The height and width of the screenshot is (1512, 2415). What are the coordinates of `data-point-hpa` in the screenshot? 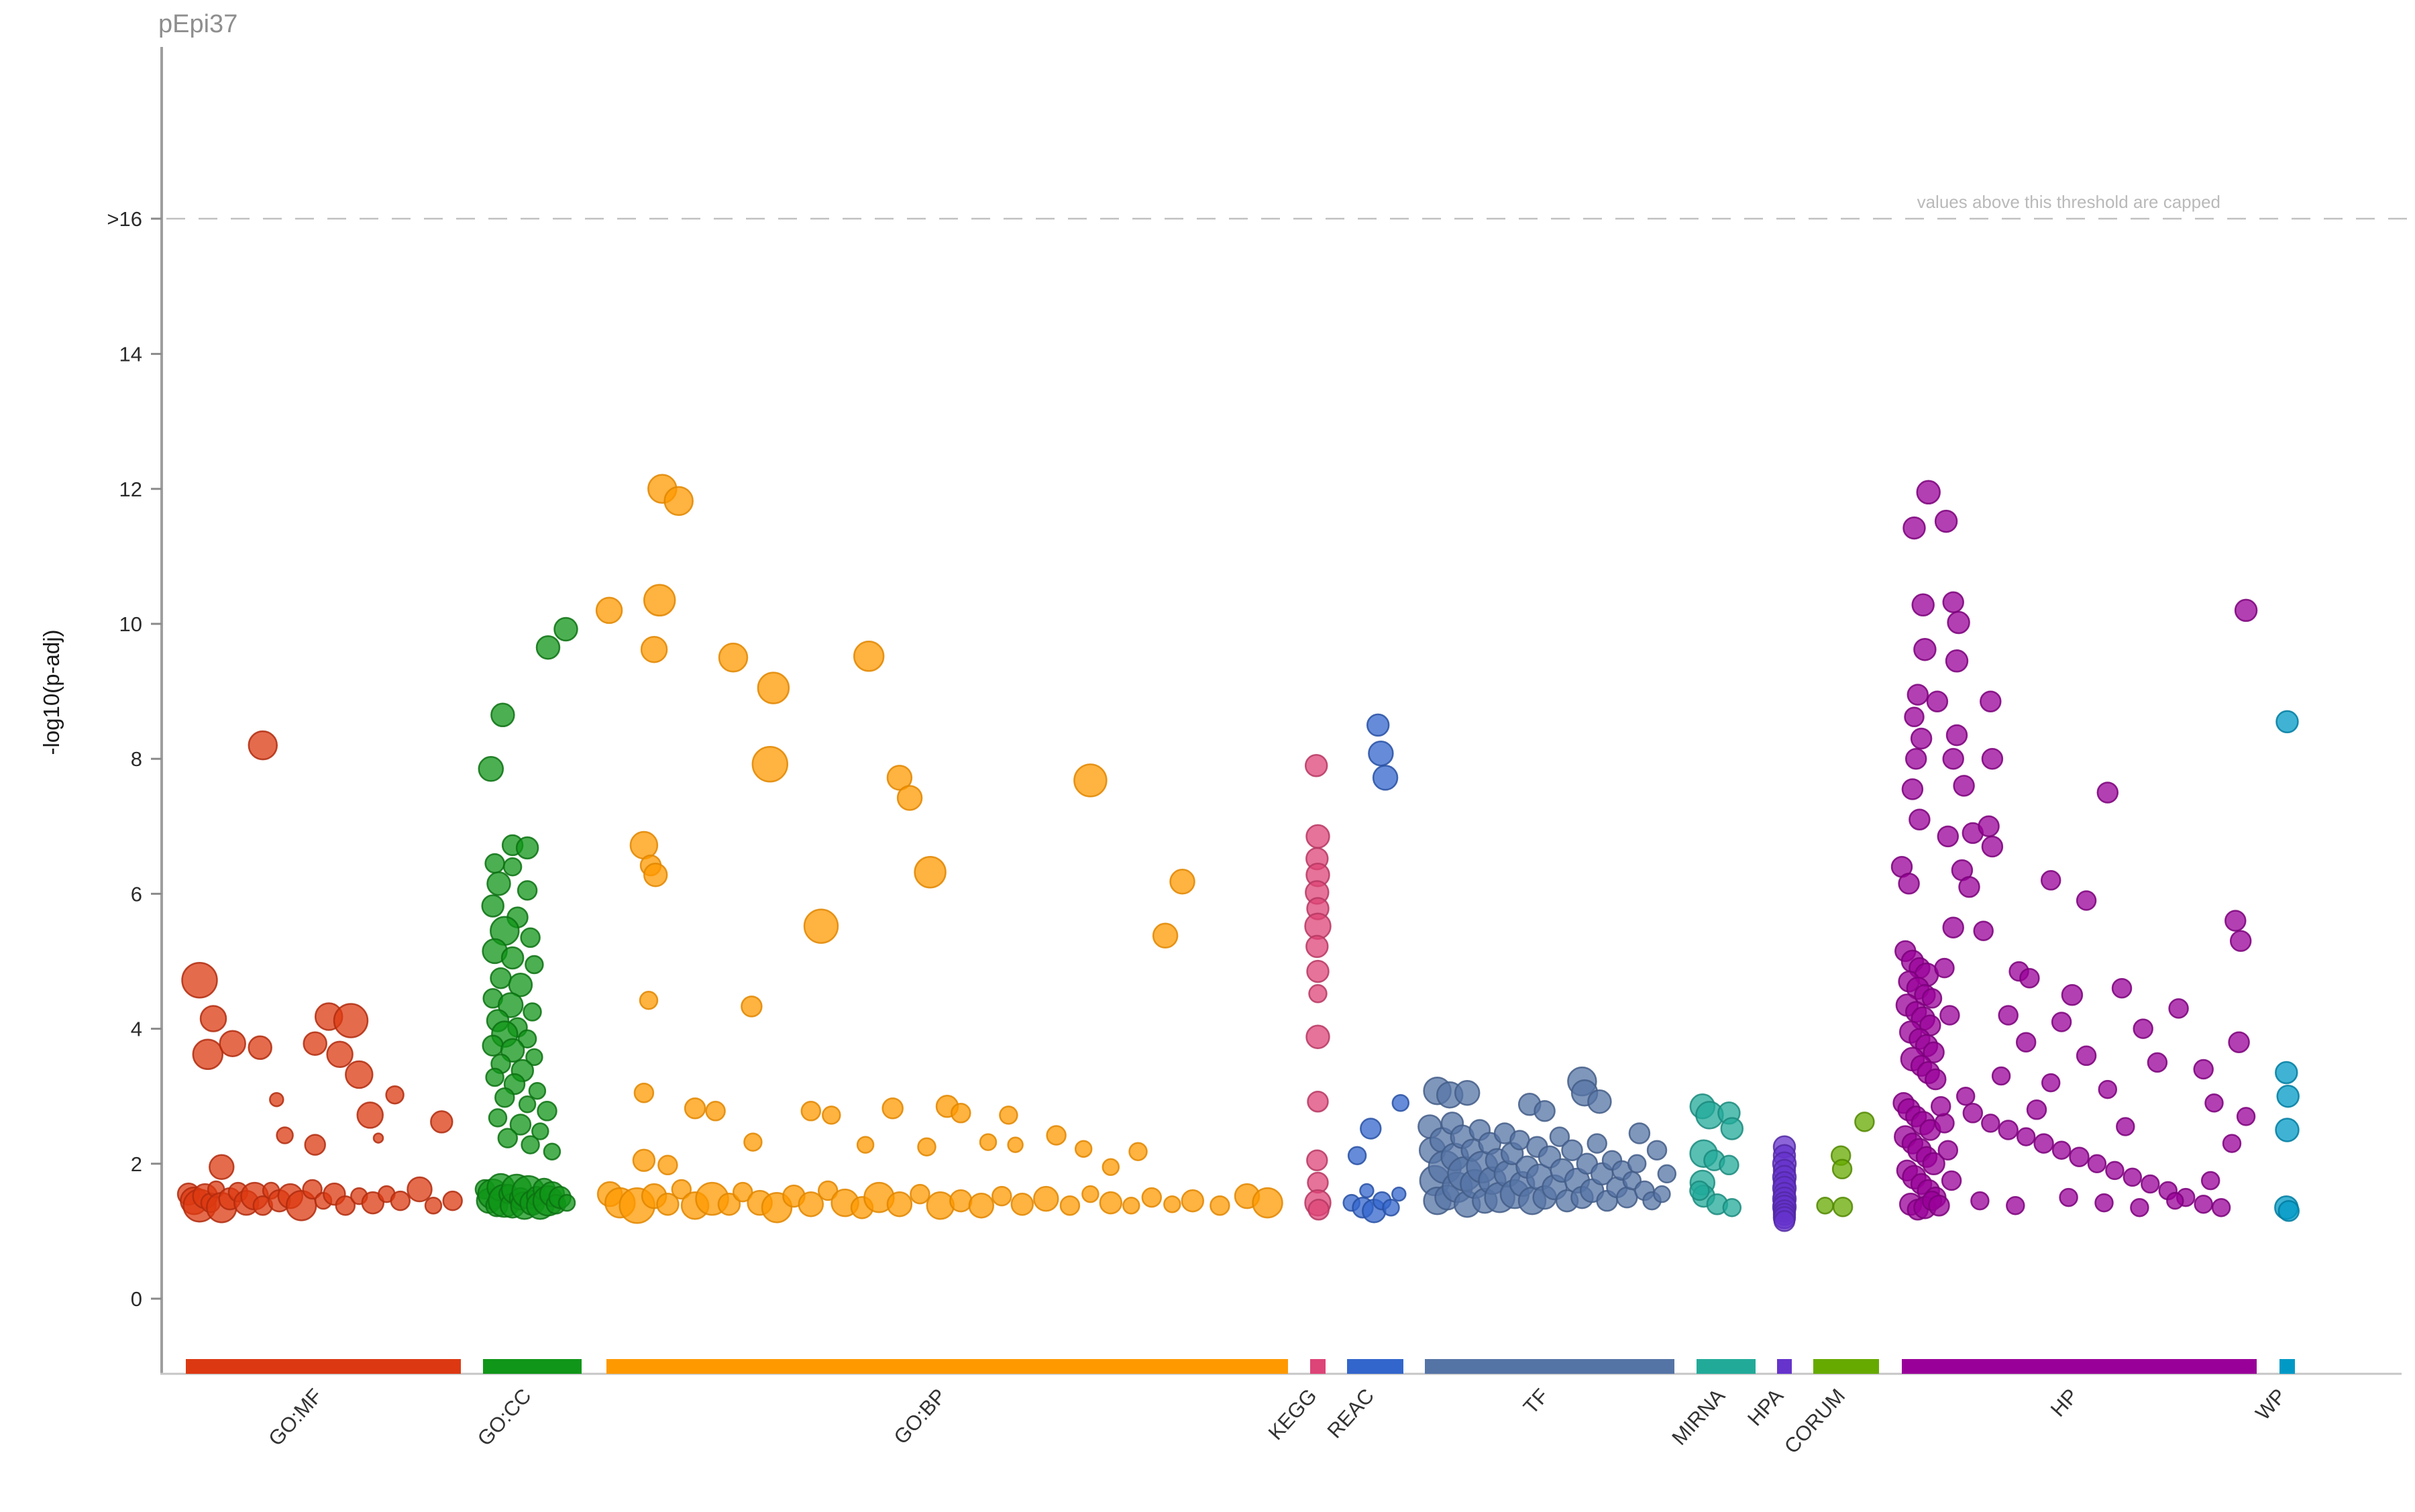 It's located at (1784, 1221).